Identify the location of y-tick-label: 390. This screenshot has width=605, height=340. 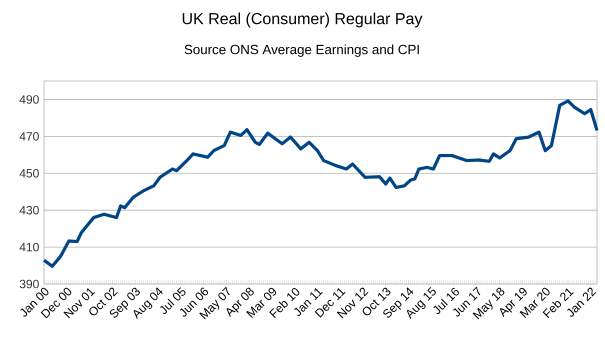
(29, 284).